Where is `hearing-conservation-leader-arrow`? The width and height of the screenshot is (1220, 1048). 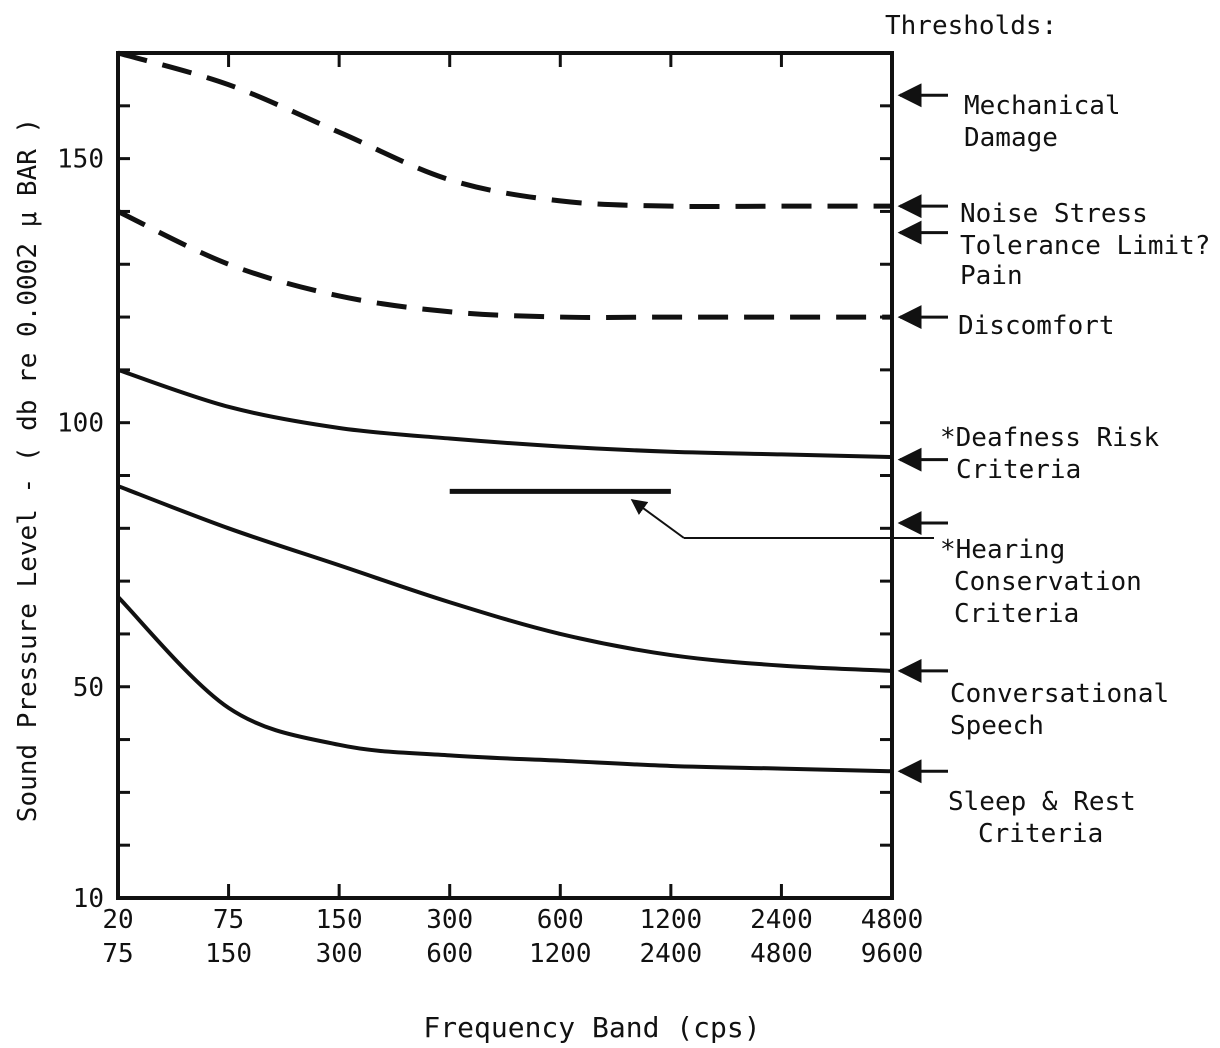 hearing-conservation-leader-arrow is located at coordinates (657, 519).